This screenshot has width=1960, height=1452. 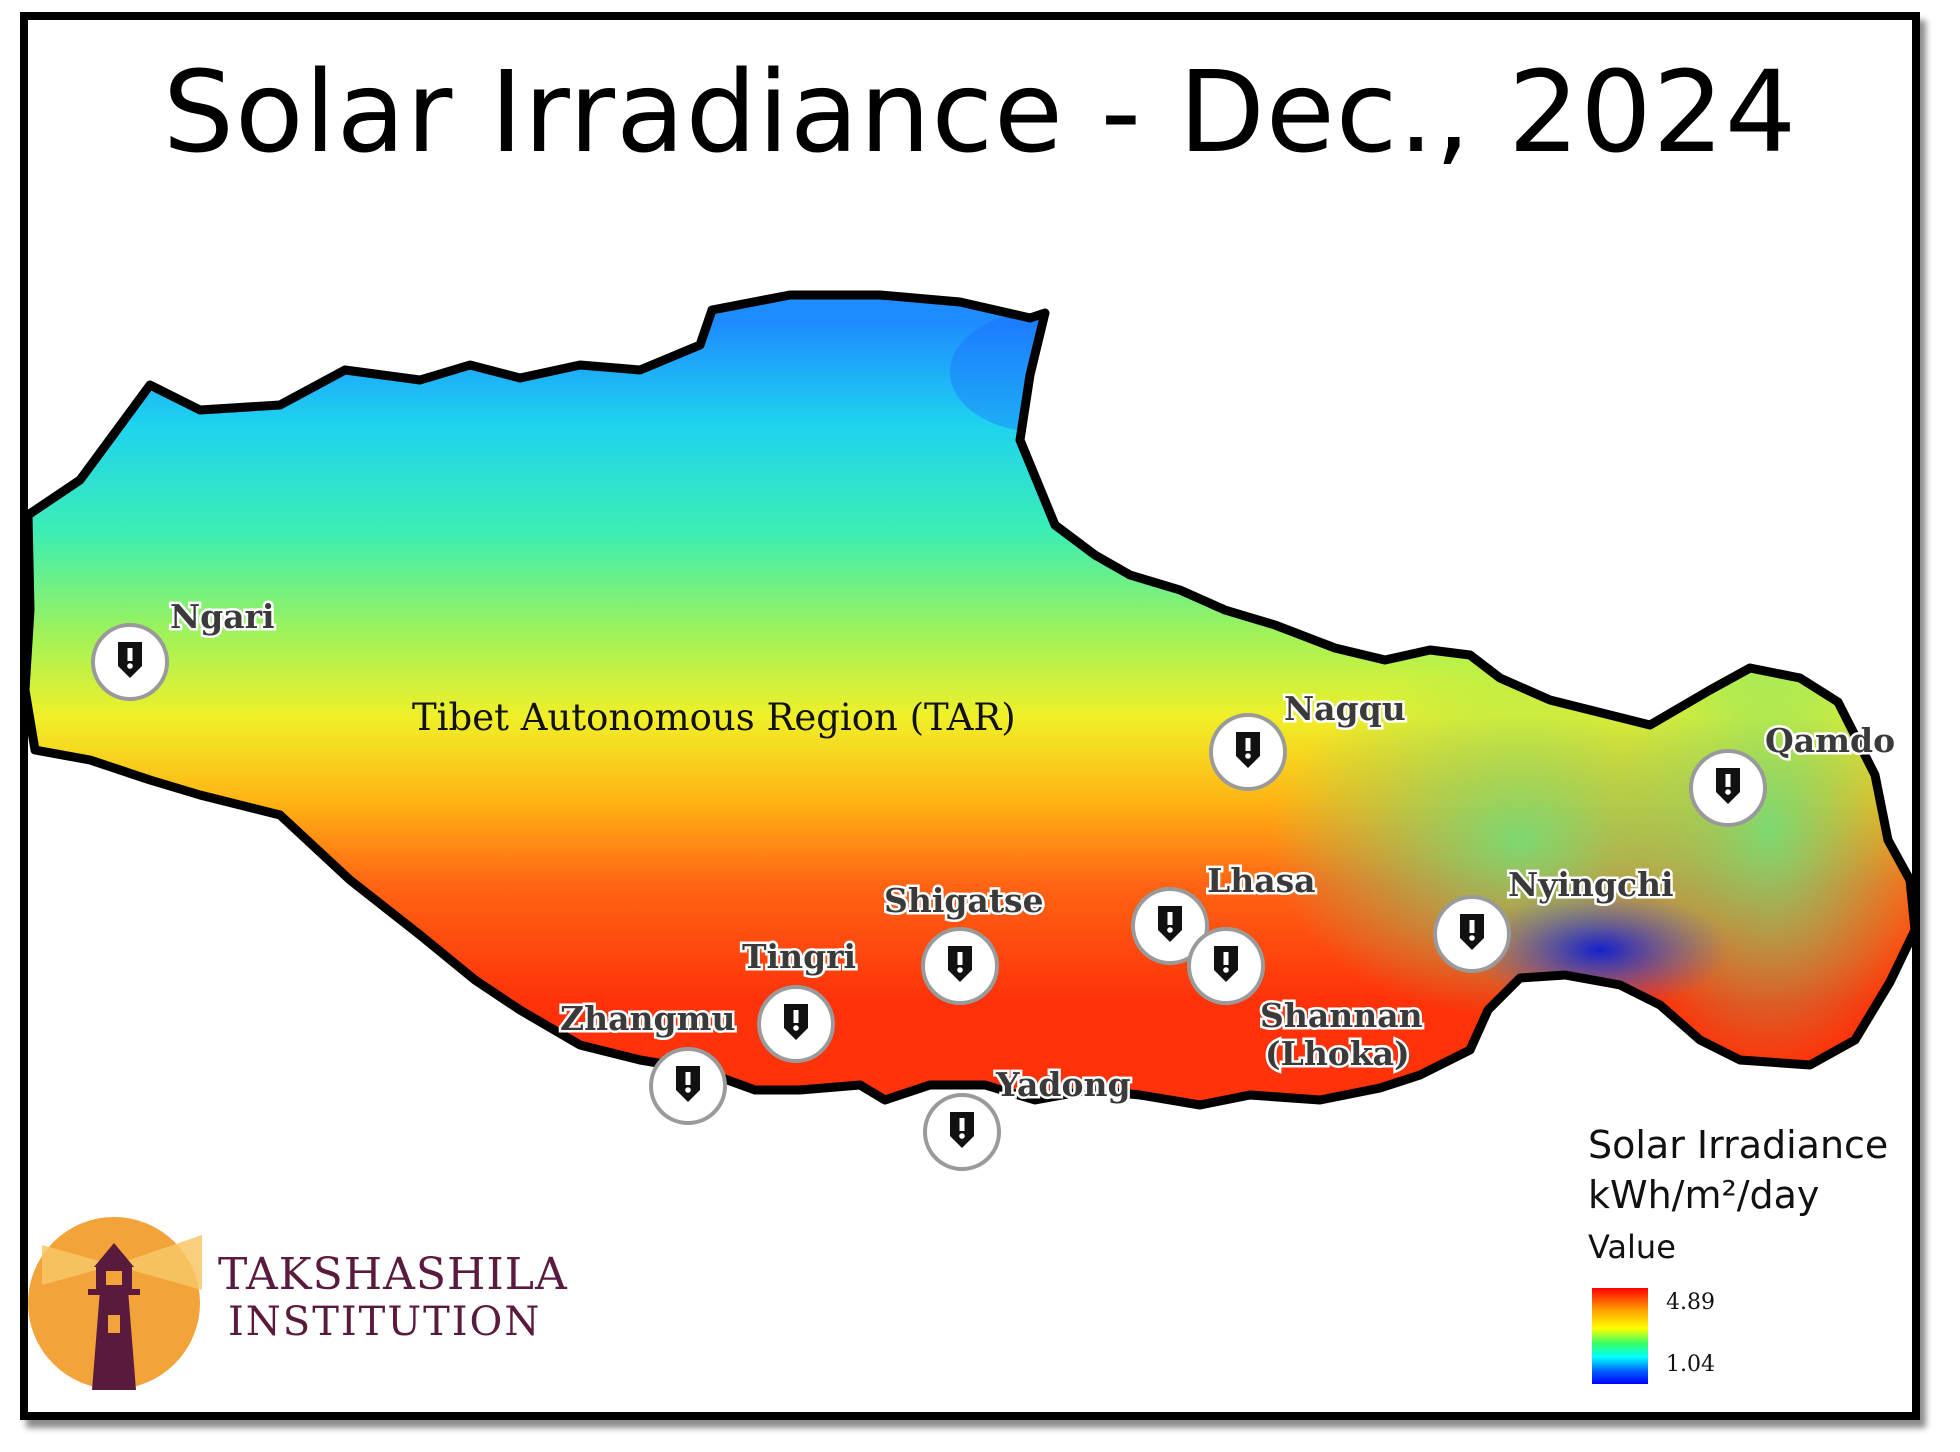 I want to click on legend-title: Solar Irradiance kWh/m²/day, so click(x=1753, y=1170).